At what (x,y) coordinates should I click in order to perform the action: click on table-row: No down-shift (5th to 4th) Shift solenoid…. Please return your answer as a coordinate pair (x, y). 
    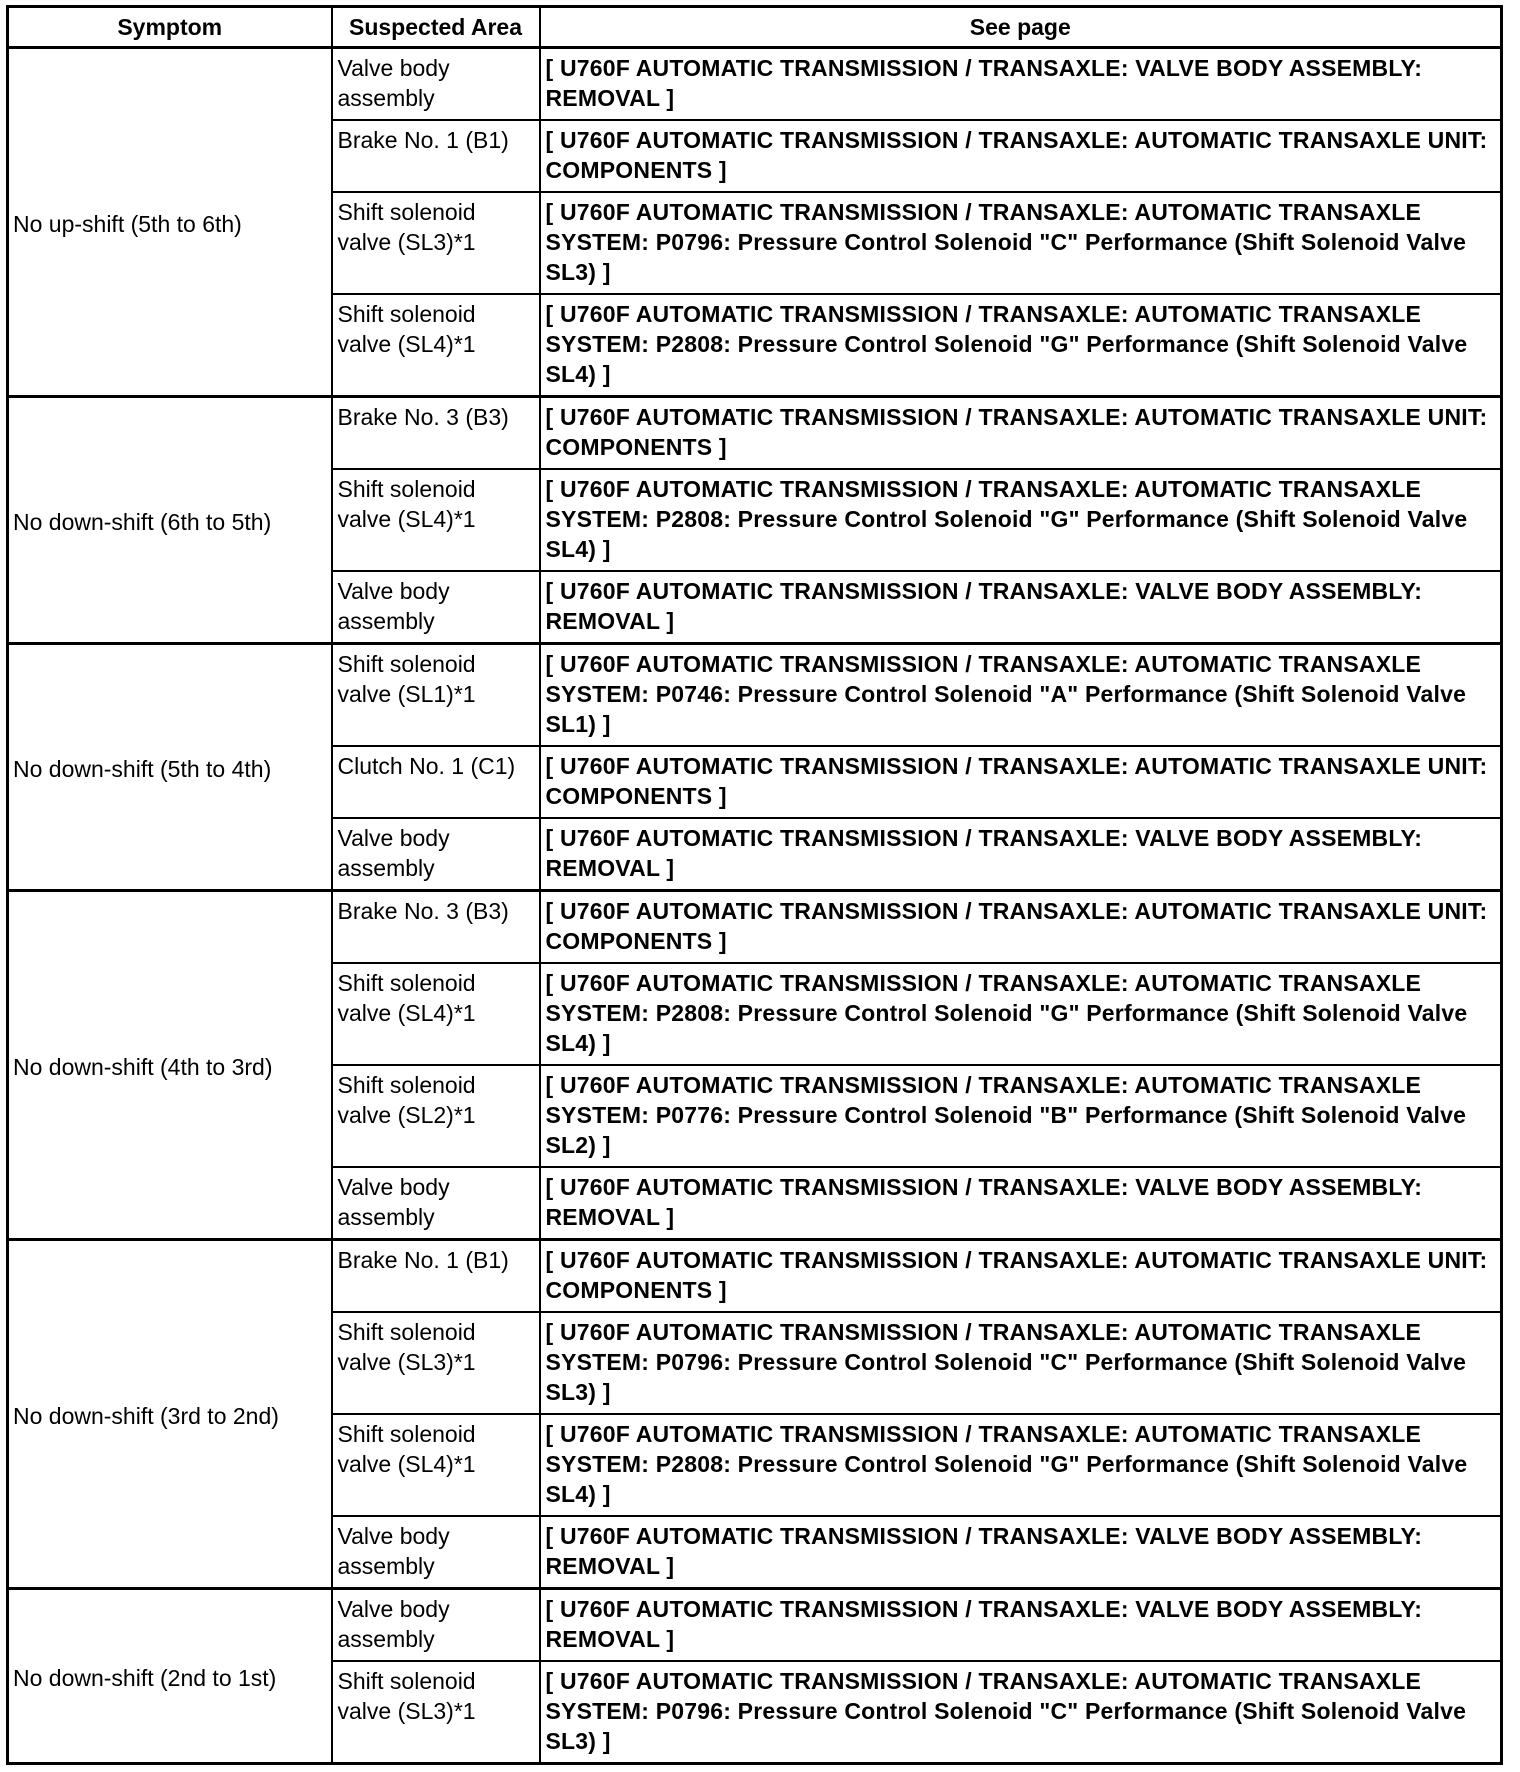
    Looking at the image, I should click on (754, 767).